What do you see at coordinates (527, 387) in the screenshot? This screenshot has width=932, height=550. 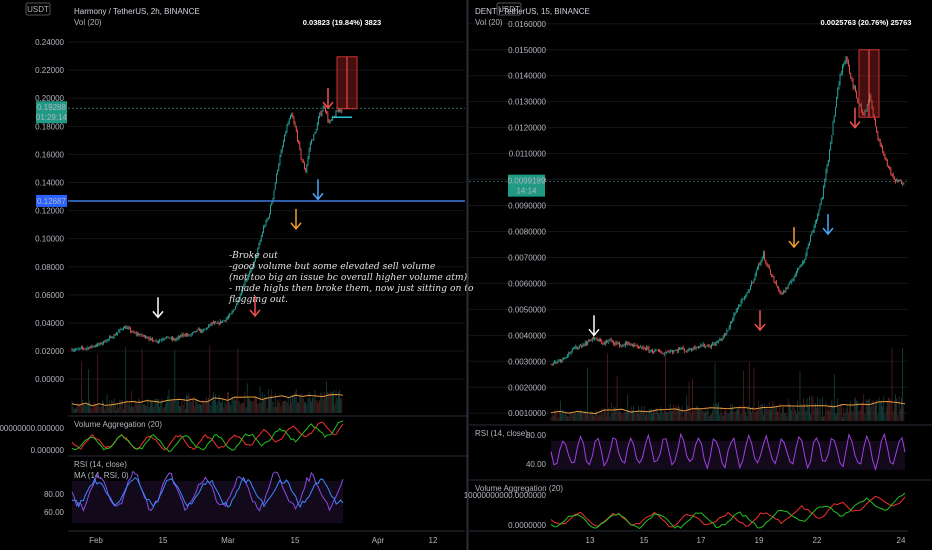 I see `y-tick-label: 0.0020000` at bounding box center [527, 387].